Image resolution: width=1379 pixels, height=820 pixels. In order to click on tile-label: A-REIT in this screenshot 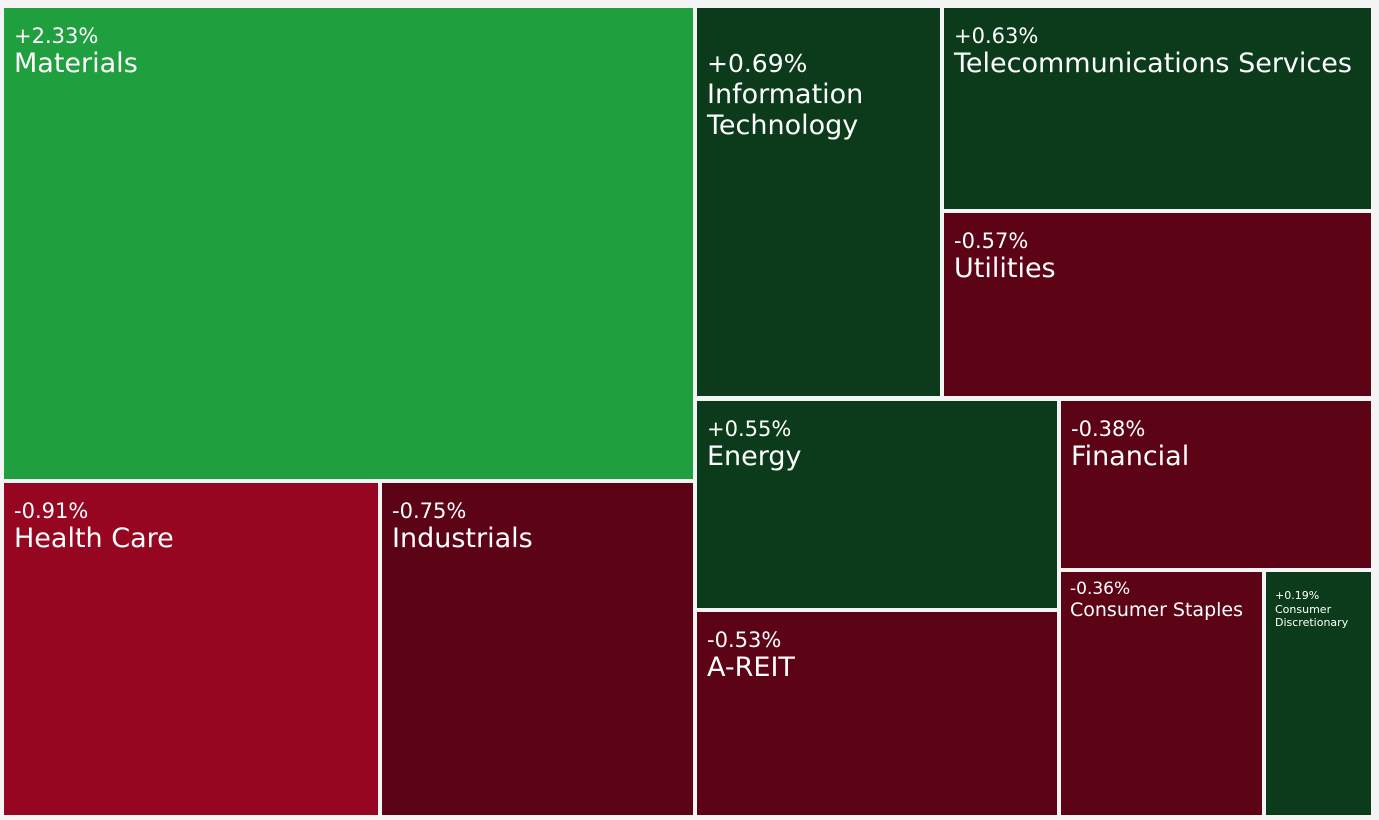, I will do `click(751, 668)`.